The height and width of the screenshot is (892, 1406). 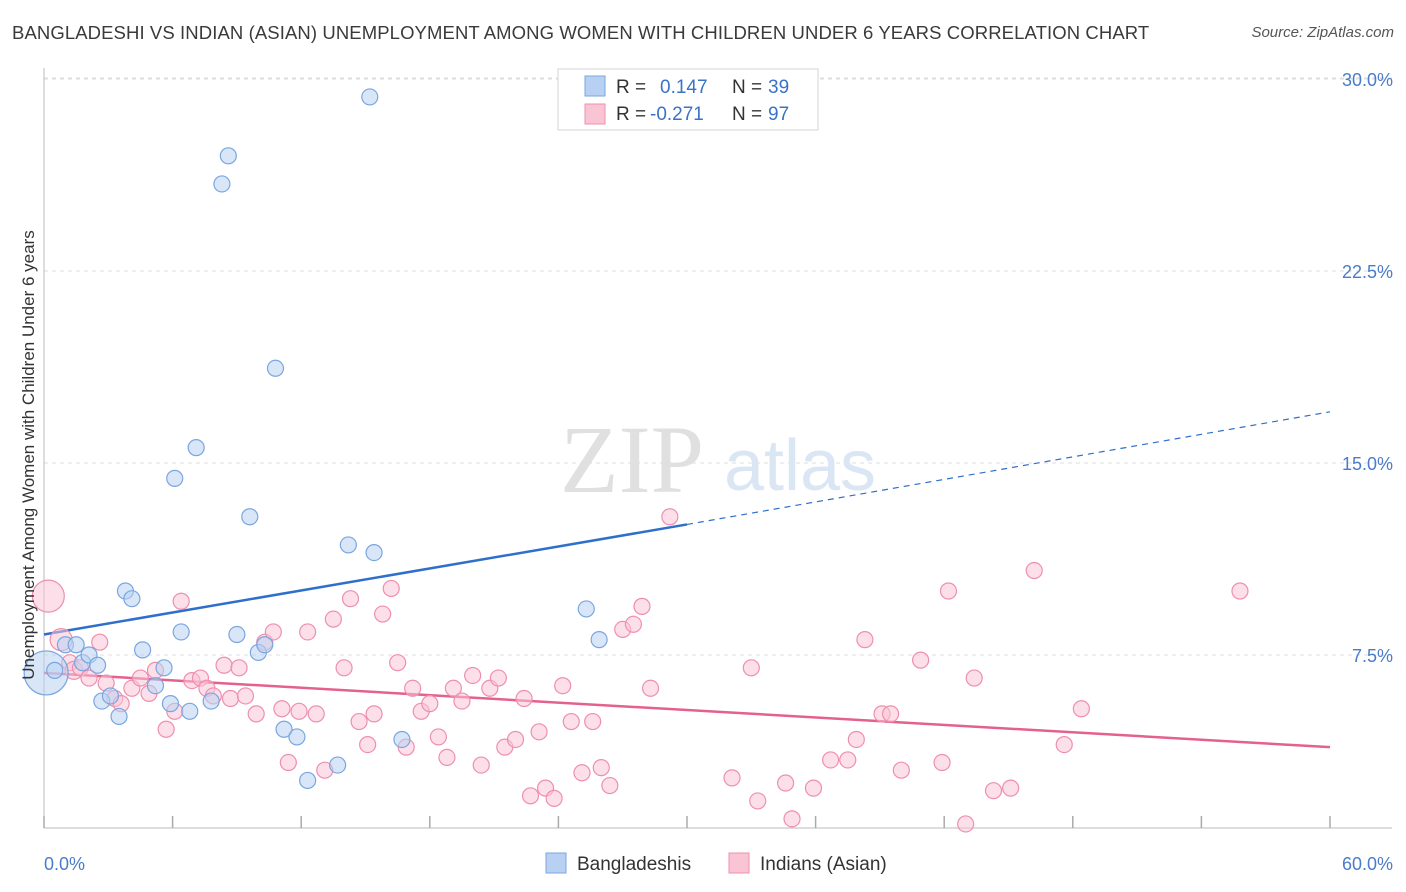 What do you see at coordinates (1367, 368) in the screenshot?
I see `y-tick-labels: 7.5% 15.0% 22.5% 30.0%` at bounding box center [1367, 368].